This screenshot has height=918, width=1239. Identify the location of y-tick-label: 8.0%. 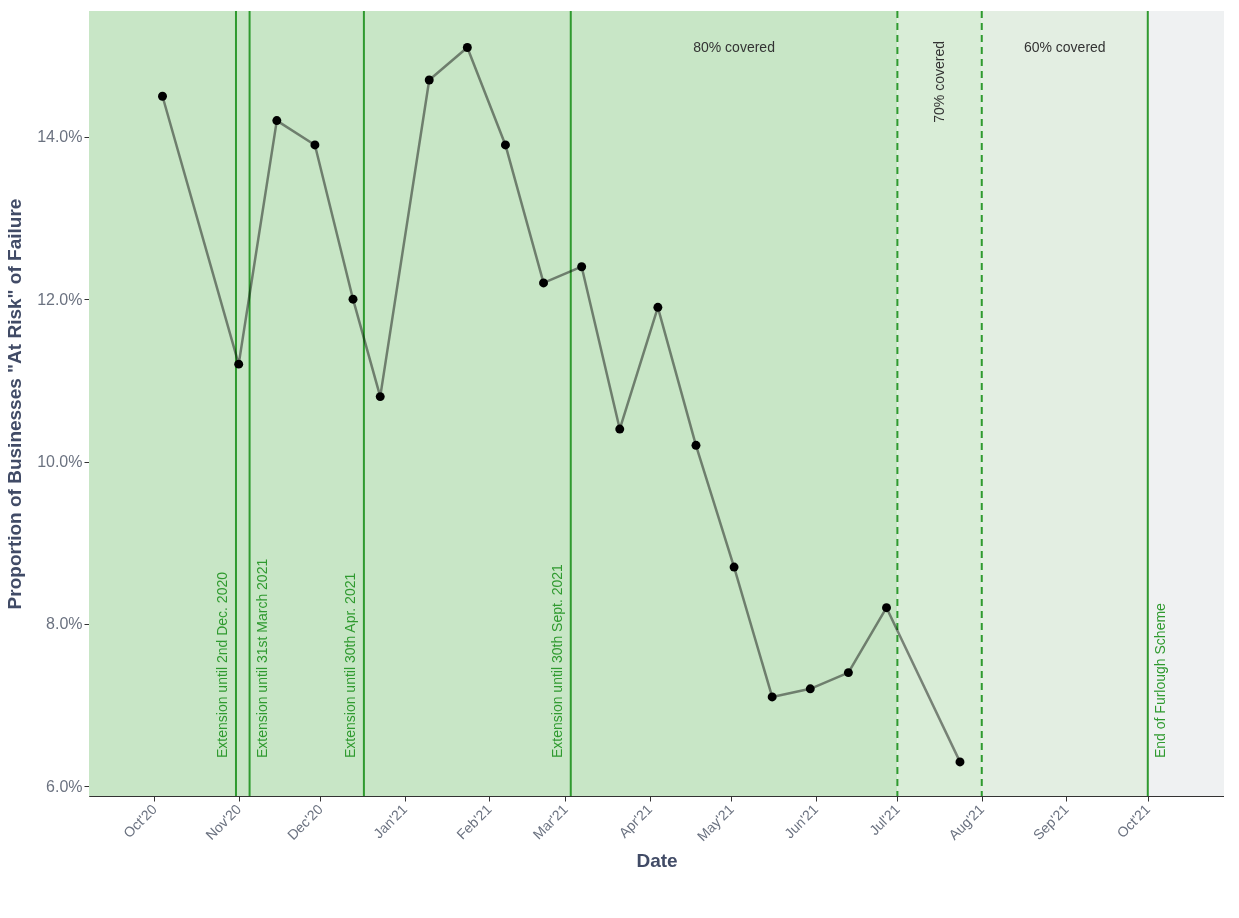
(64, 624).